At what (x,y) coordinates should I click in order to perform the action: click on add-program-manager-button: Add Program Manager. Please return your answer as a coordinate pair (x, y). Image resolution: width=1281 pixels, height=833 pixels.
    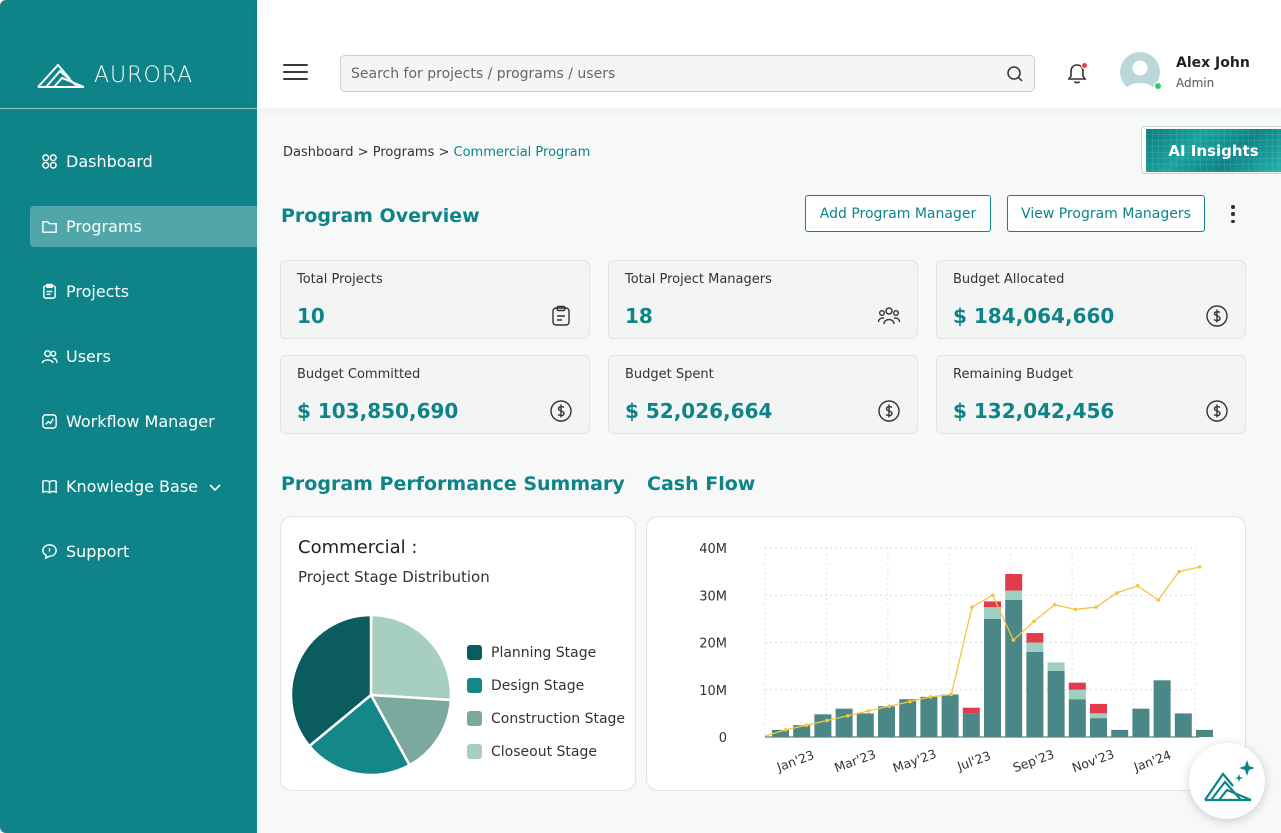
    Looking at the image, I should click on (898, 213).